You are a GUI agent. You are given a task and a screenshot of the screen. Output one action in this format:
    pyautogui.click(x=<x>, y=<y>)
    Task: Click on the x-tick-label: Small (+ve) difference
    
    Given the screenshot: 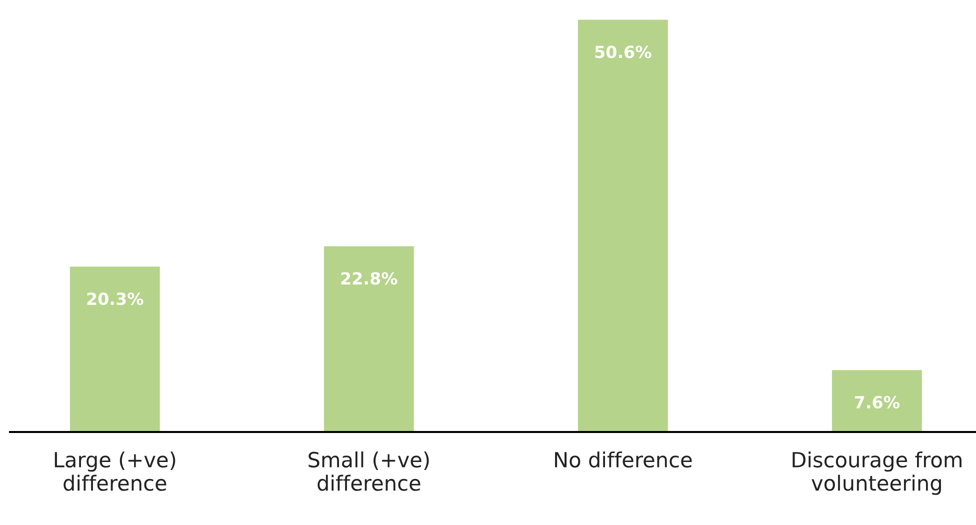 What is the action you would take?
    pyautogui.click(x=368, y=471)
    